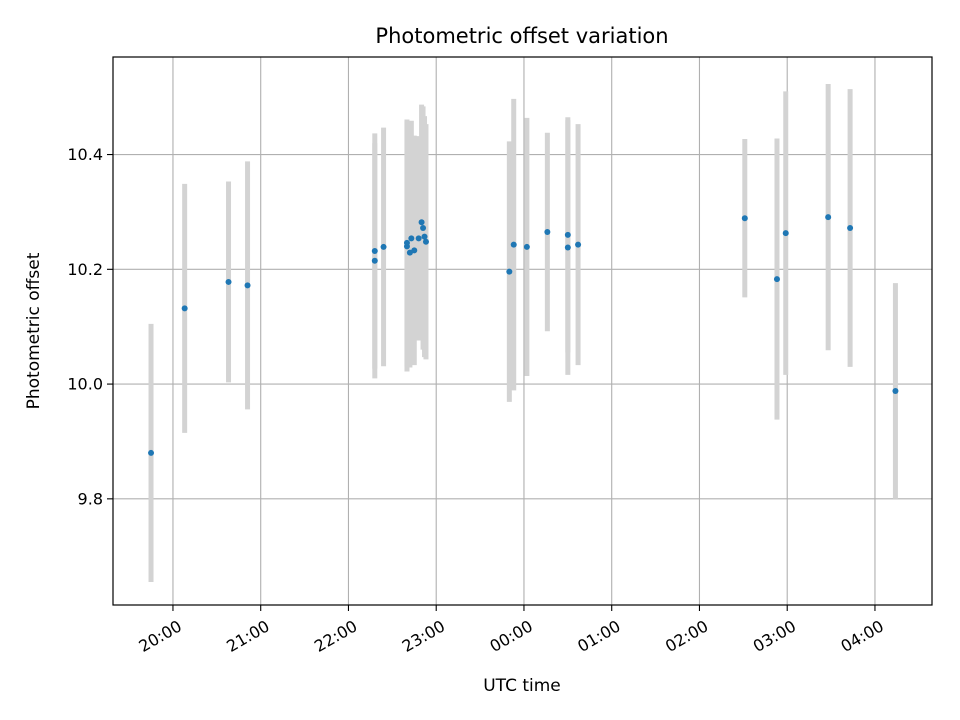 The height and width of the screenshot is (720, 960). I want to click on chart-title: Photometric offset variation, so click(521, 36).